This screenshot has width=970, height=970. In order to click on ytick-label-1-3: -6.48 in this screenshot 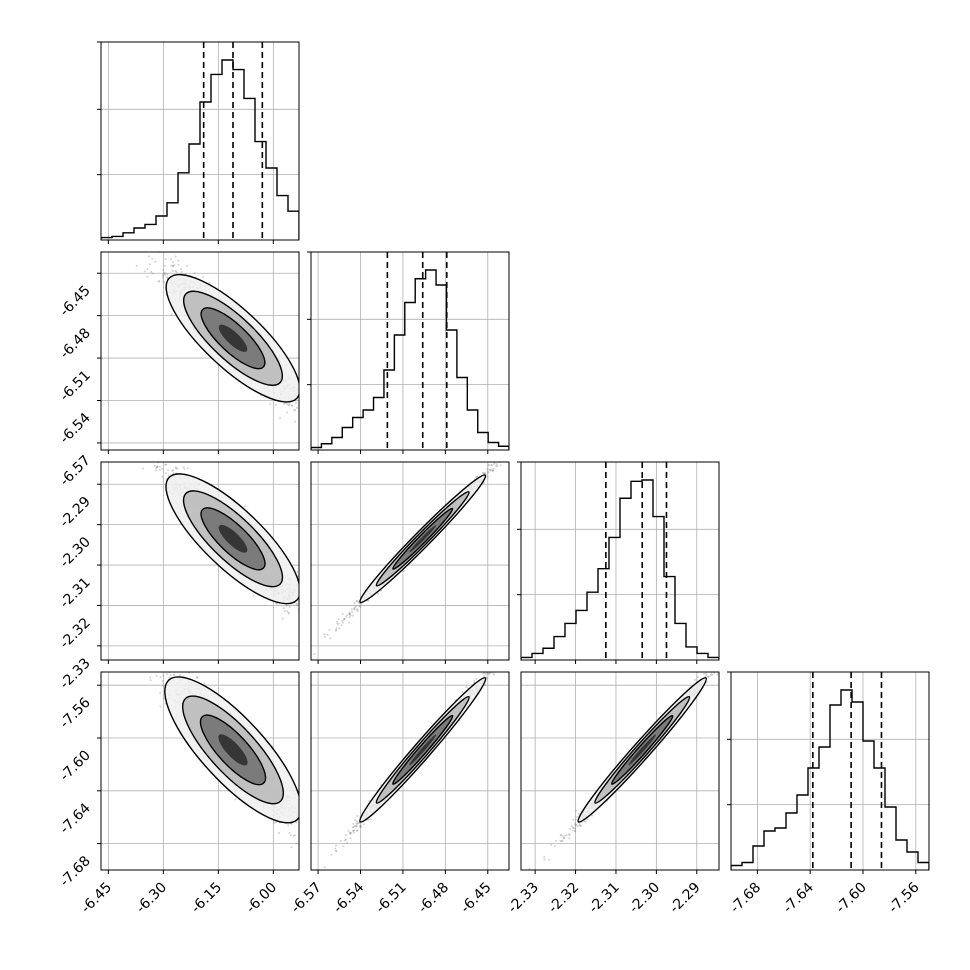, I will do `click(75, 343)`.